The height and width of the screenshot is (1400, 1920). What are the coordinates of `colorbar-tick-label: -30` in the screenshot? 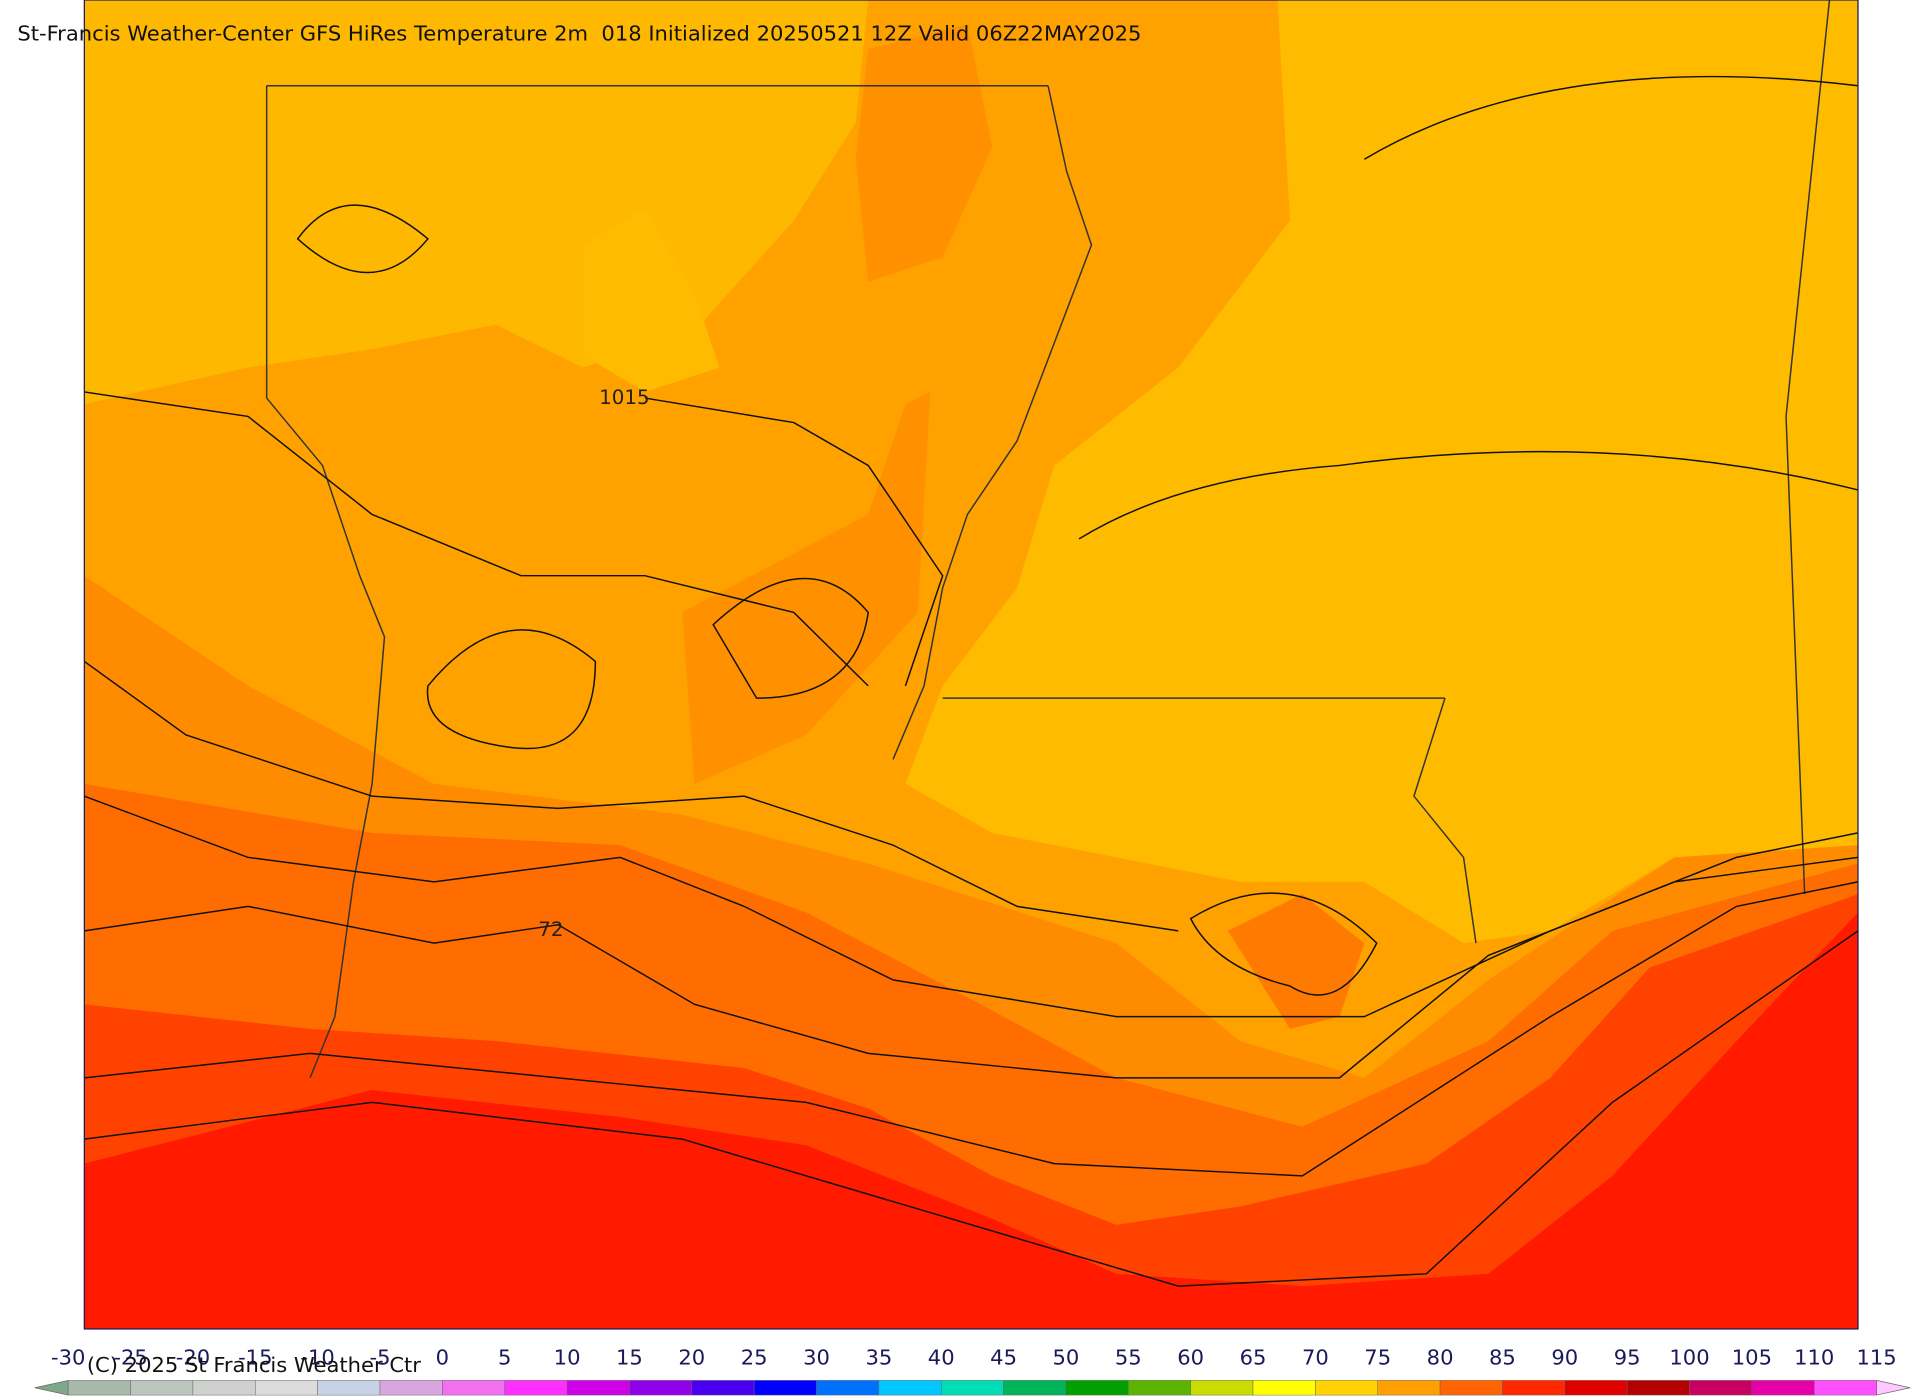 It's located at (68, 1358).